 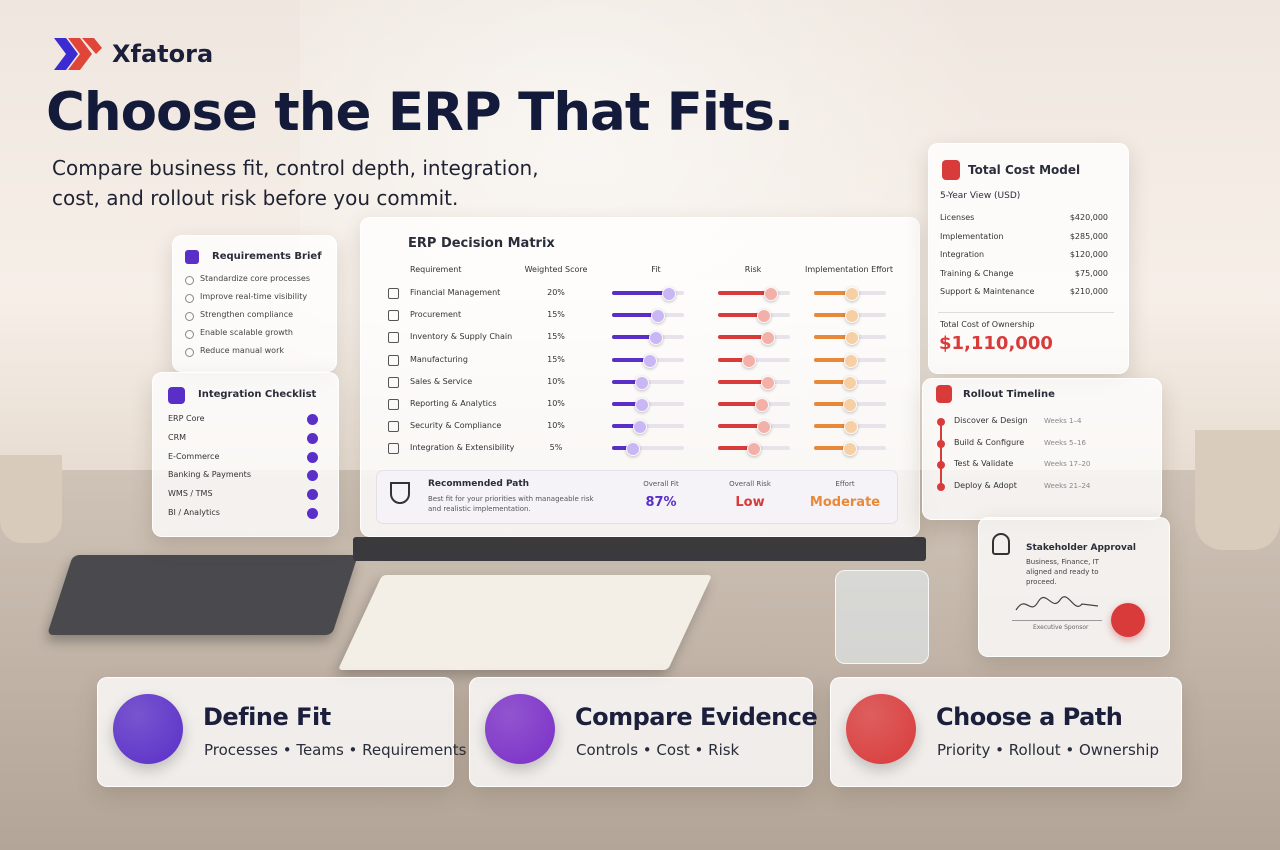 I want to click on check-badge, so click(x=312, y=419).